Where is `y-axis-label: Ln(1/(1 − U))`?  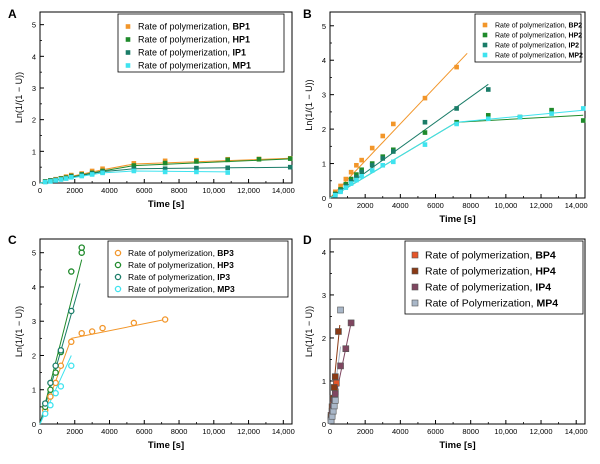 y-axis-label: Ln(1/(1 − U)) is located at coordinates (309, 331).